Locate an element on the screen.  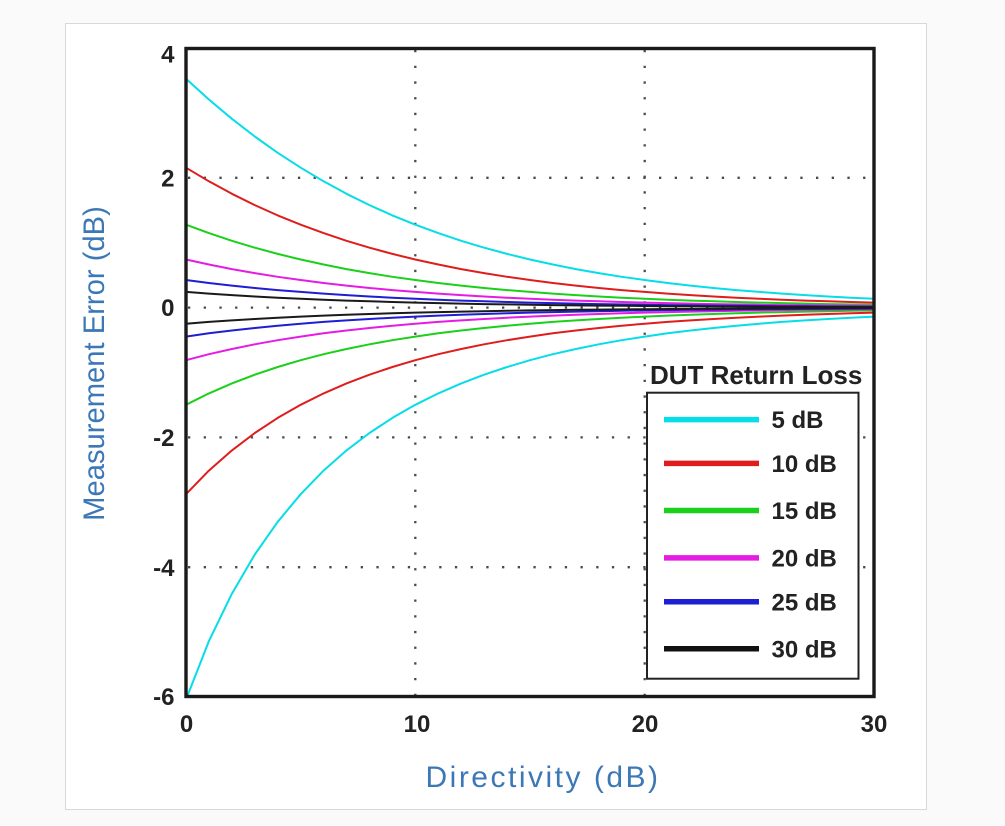
svg-text: 10 is located at coordinates (417, 724).